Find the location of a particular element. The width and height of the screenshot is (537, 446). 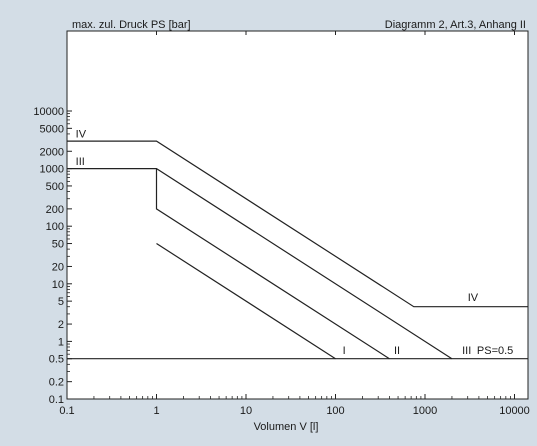

x-tick-label: 0.1 is located at coordinates (66, 411).